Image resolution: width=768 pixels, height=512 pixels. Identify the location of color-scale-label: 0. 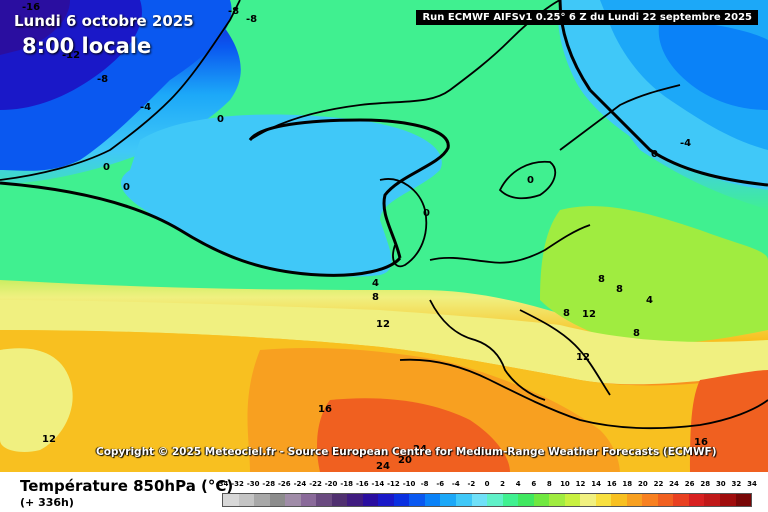
(487, 484).